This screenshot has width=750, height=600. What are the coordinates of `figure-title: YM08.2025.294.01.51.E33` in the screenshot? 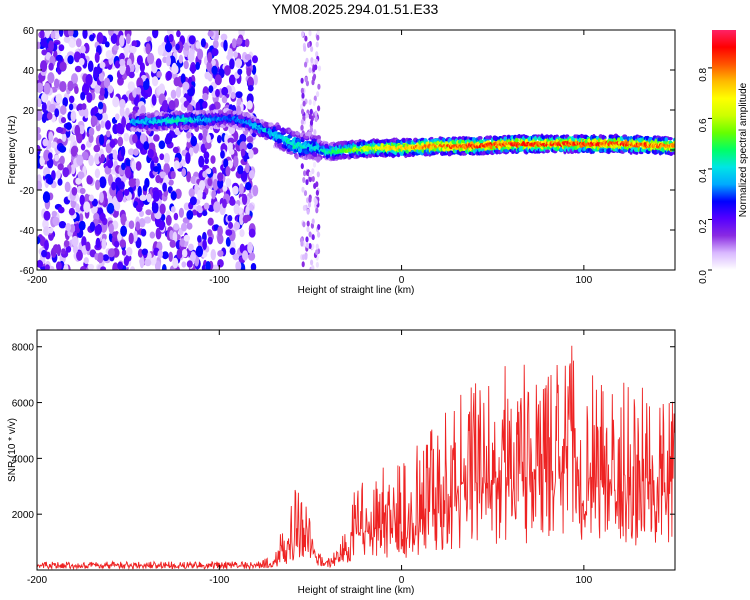 It's located at (355, 9).